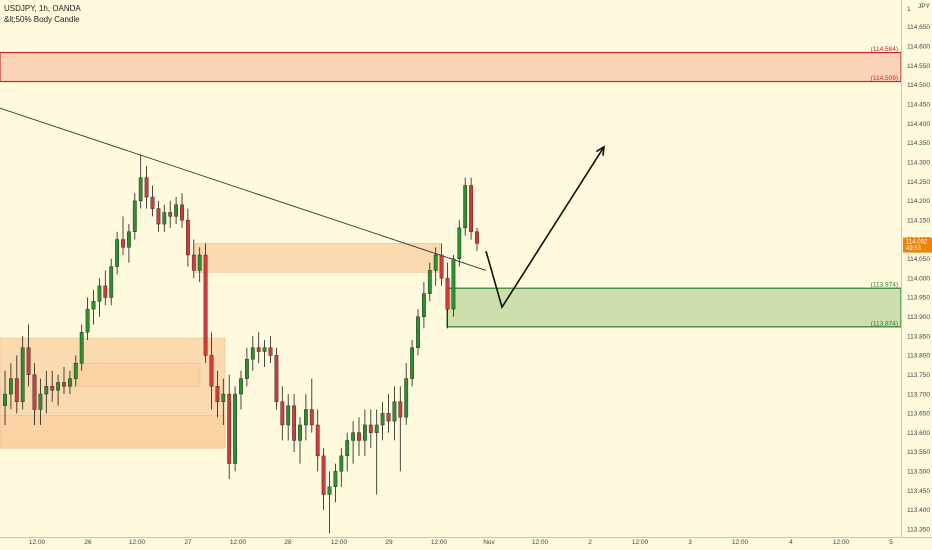  Describe the element at coordinates (884, 285) in the screenshot. I see `level-price-label: (113.974)` at that location.